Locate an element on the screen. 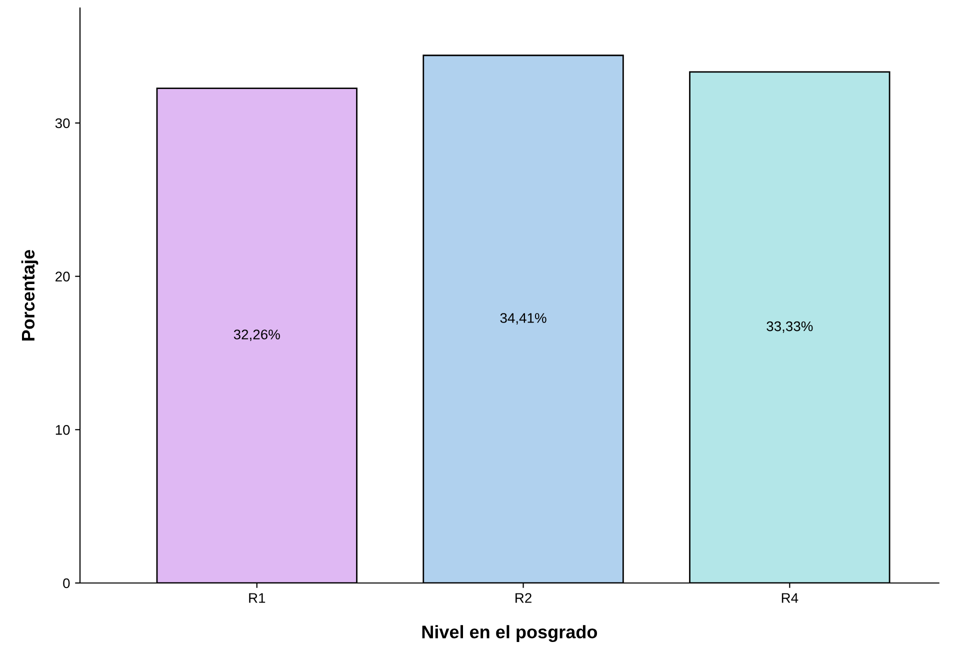  y-tick-label: 20 is located at coordinates (63, 277).